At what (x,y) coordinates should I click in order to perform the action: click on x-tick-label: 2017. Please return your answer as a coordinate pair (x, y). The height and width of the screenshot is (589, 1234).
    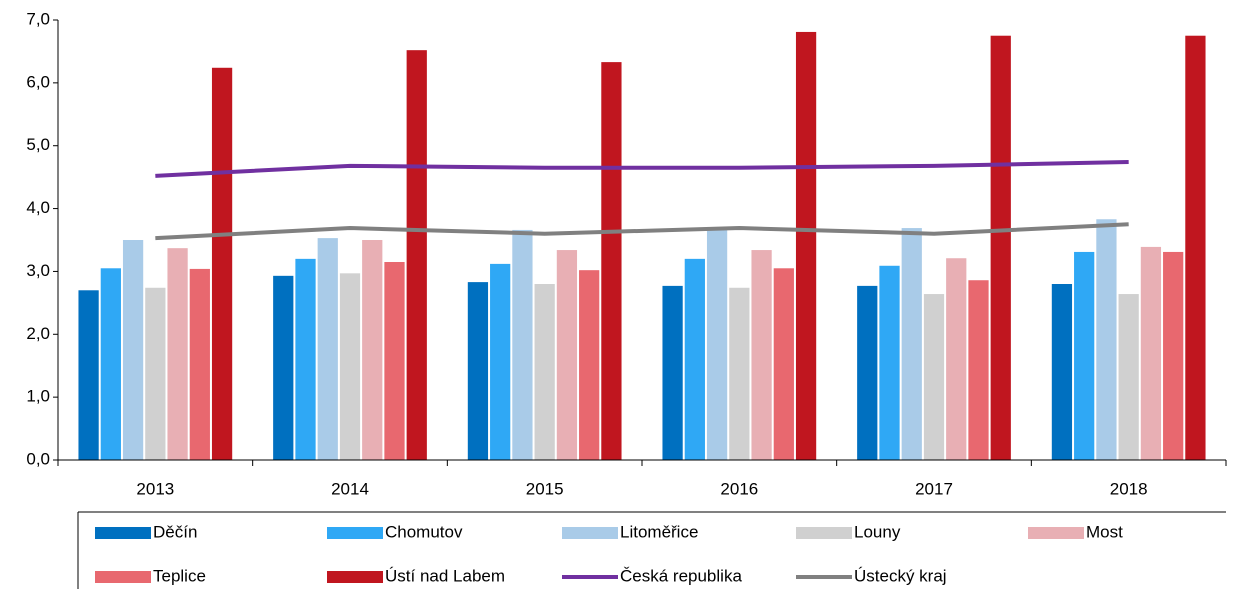
    Looking at the image, I should click on (934, 488).